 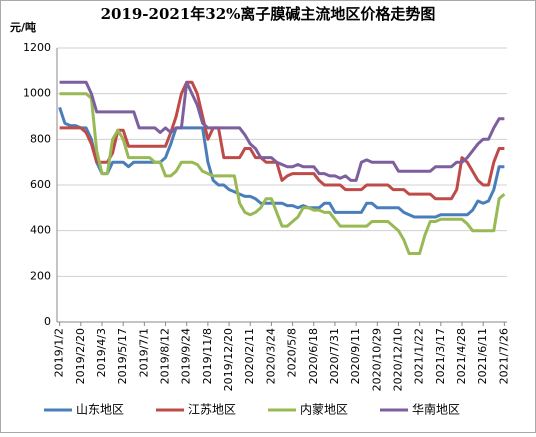 What do you see at coordinates (376, 359) in the screenshot?
I see `x-tick-label: 2020/10/29` at bounding box center [376, 359].